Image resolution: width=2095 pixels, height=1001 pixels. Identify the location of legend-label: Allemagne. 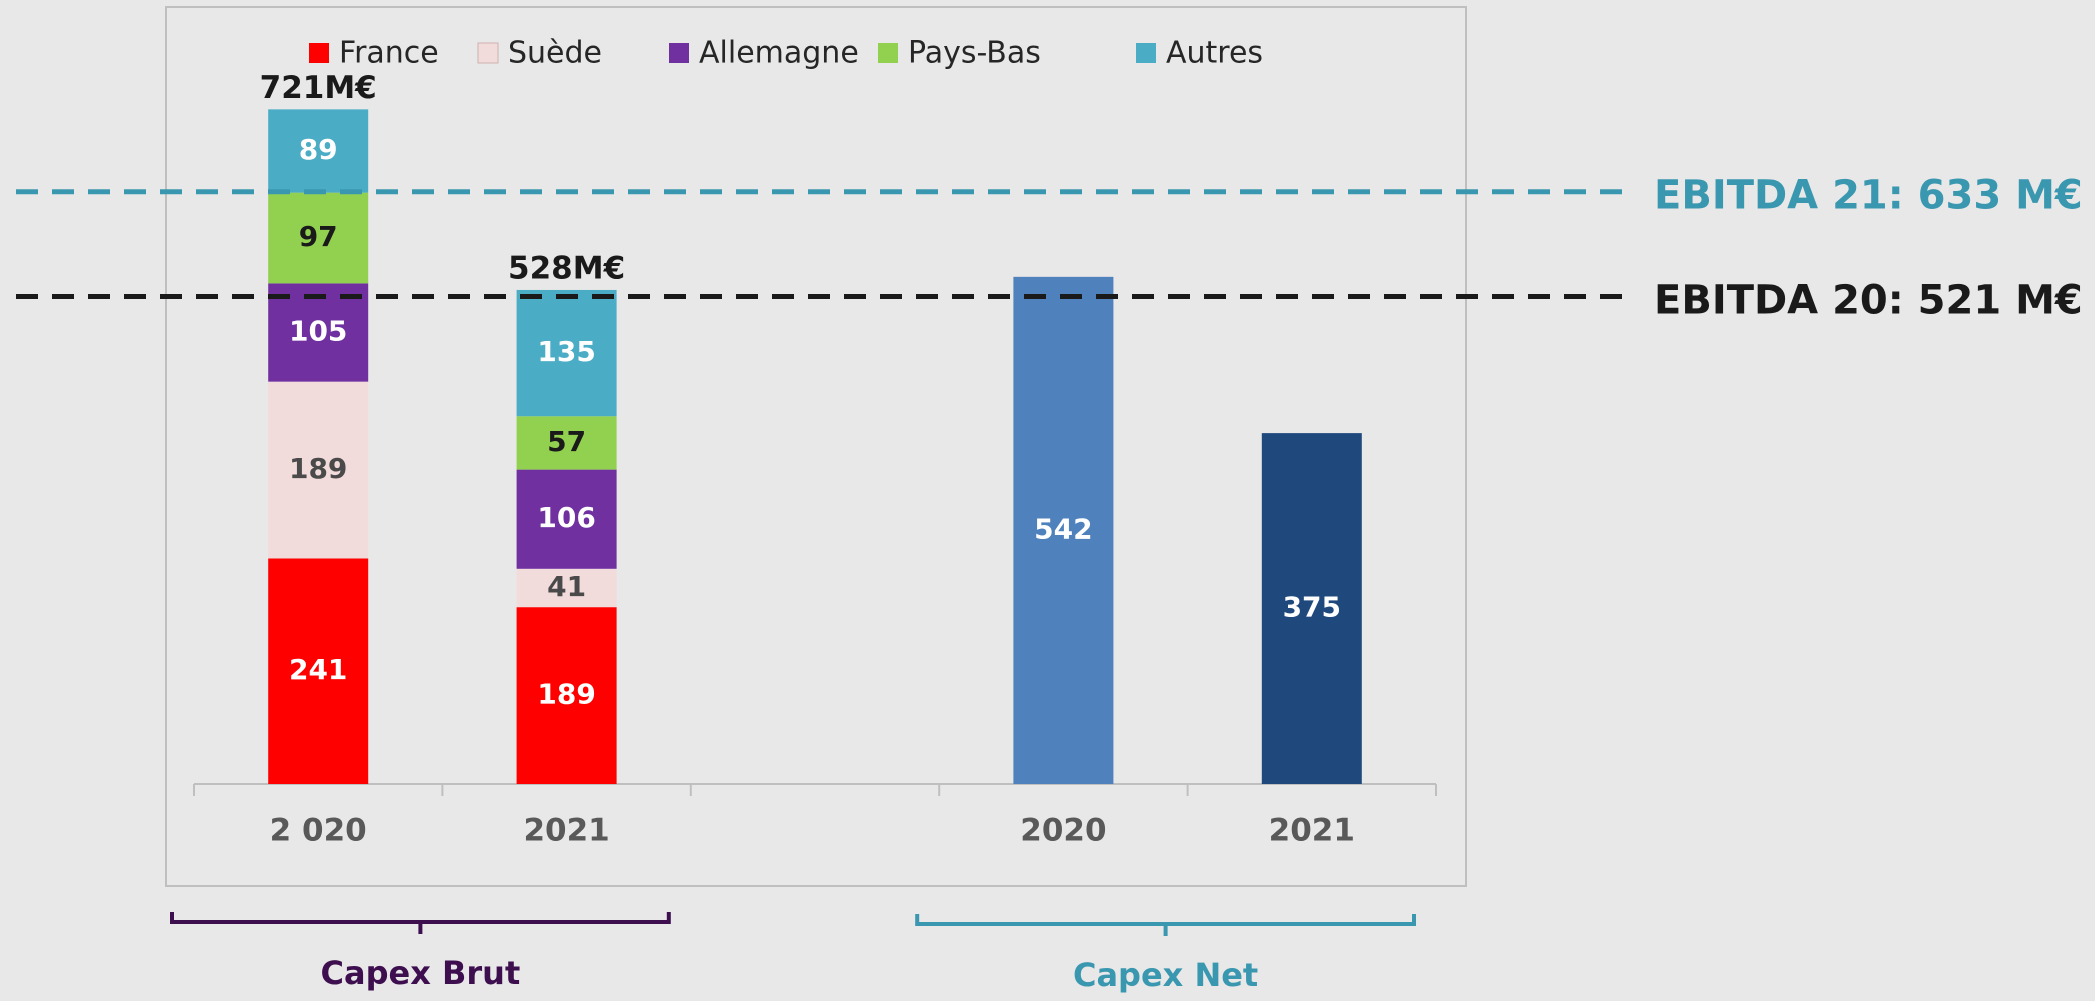
(779, 53).